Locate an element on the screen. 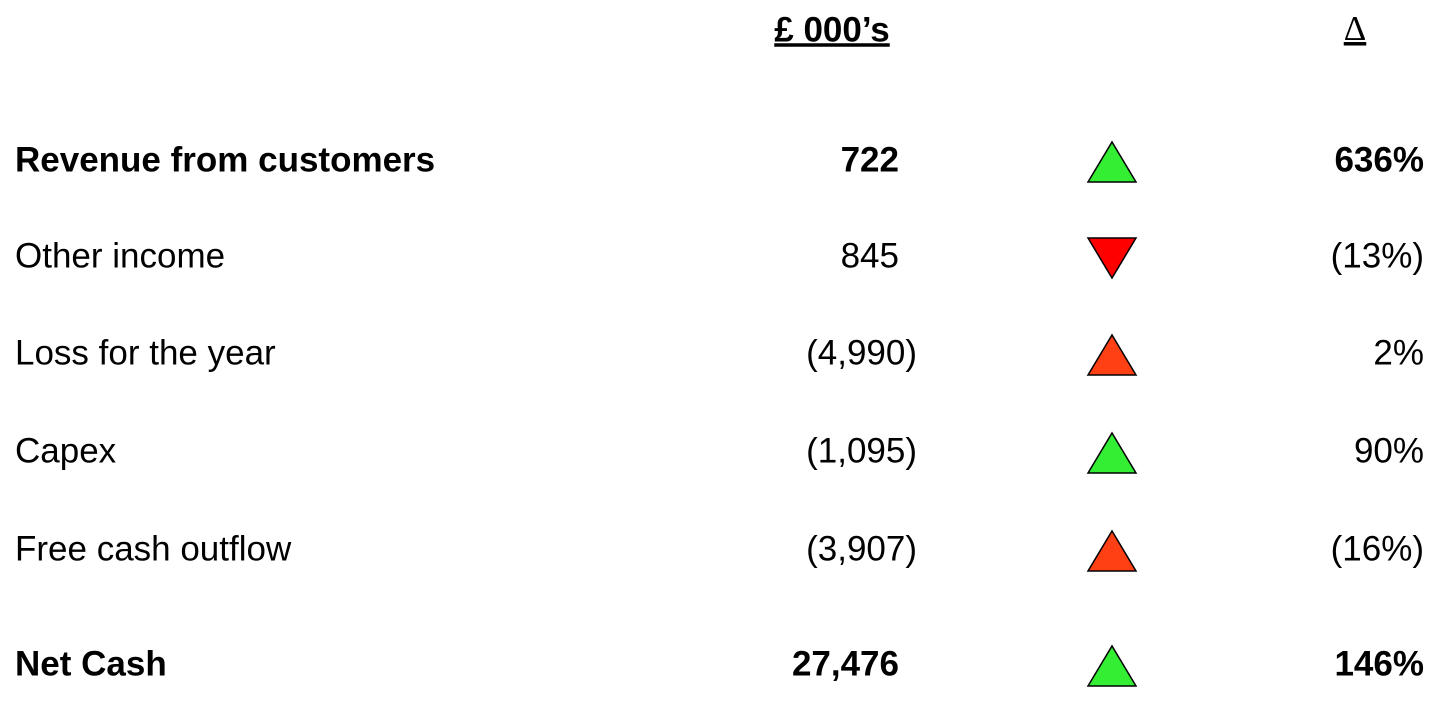 The image size is (1432, 719). row-label: Net Cash is located at coordinates (91, 663).